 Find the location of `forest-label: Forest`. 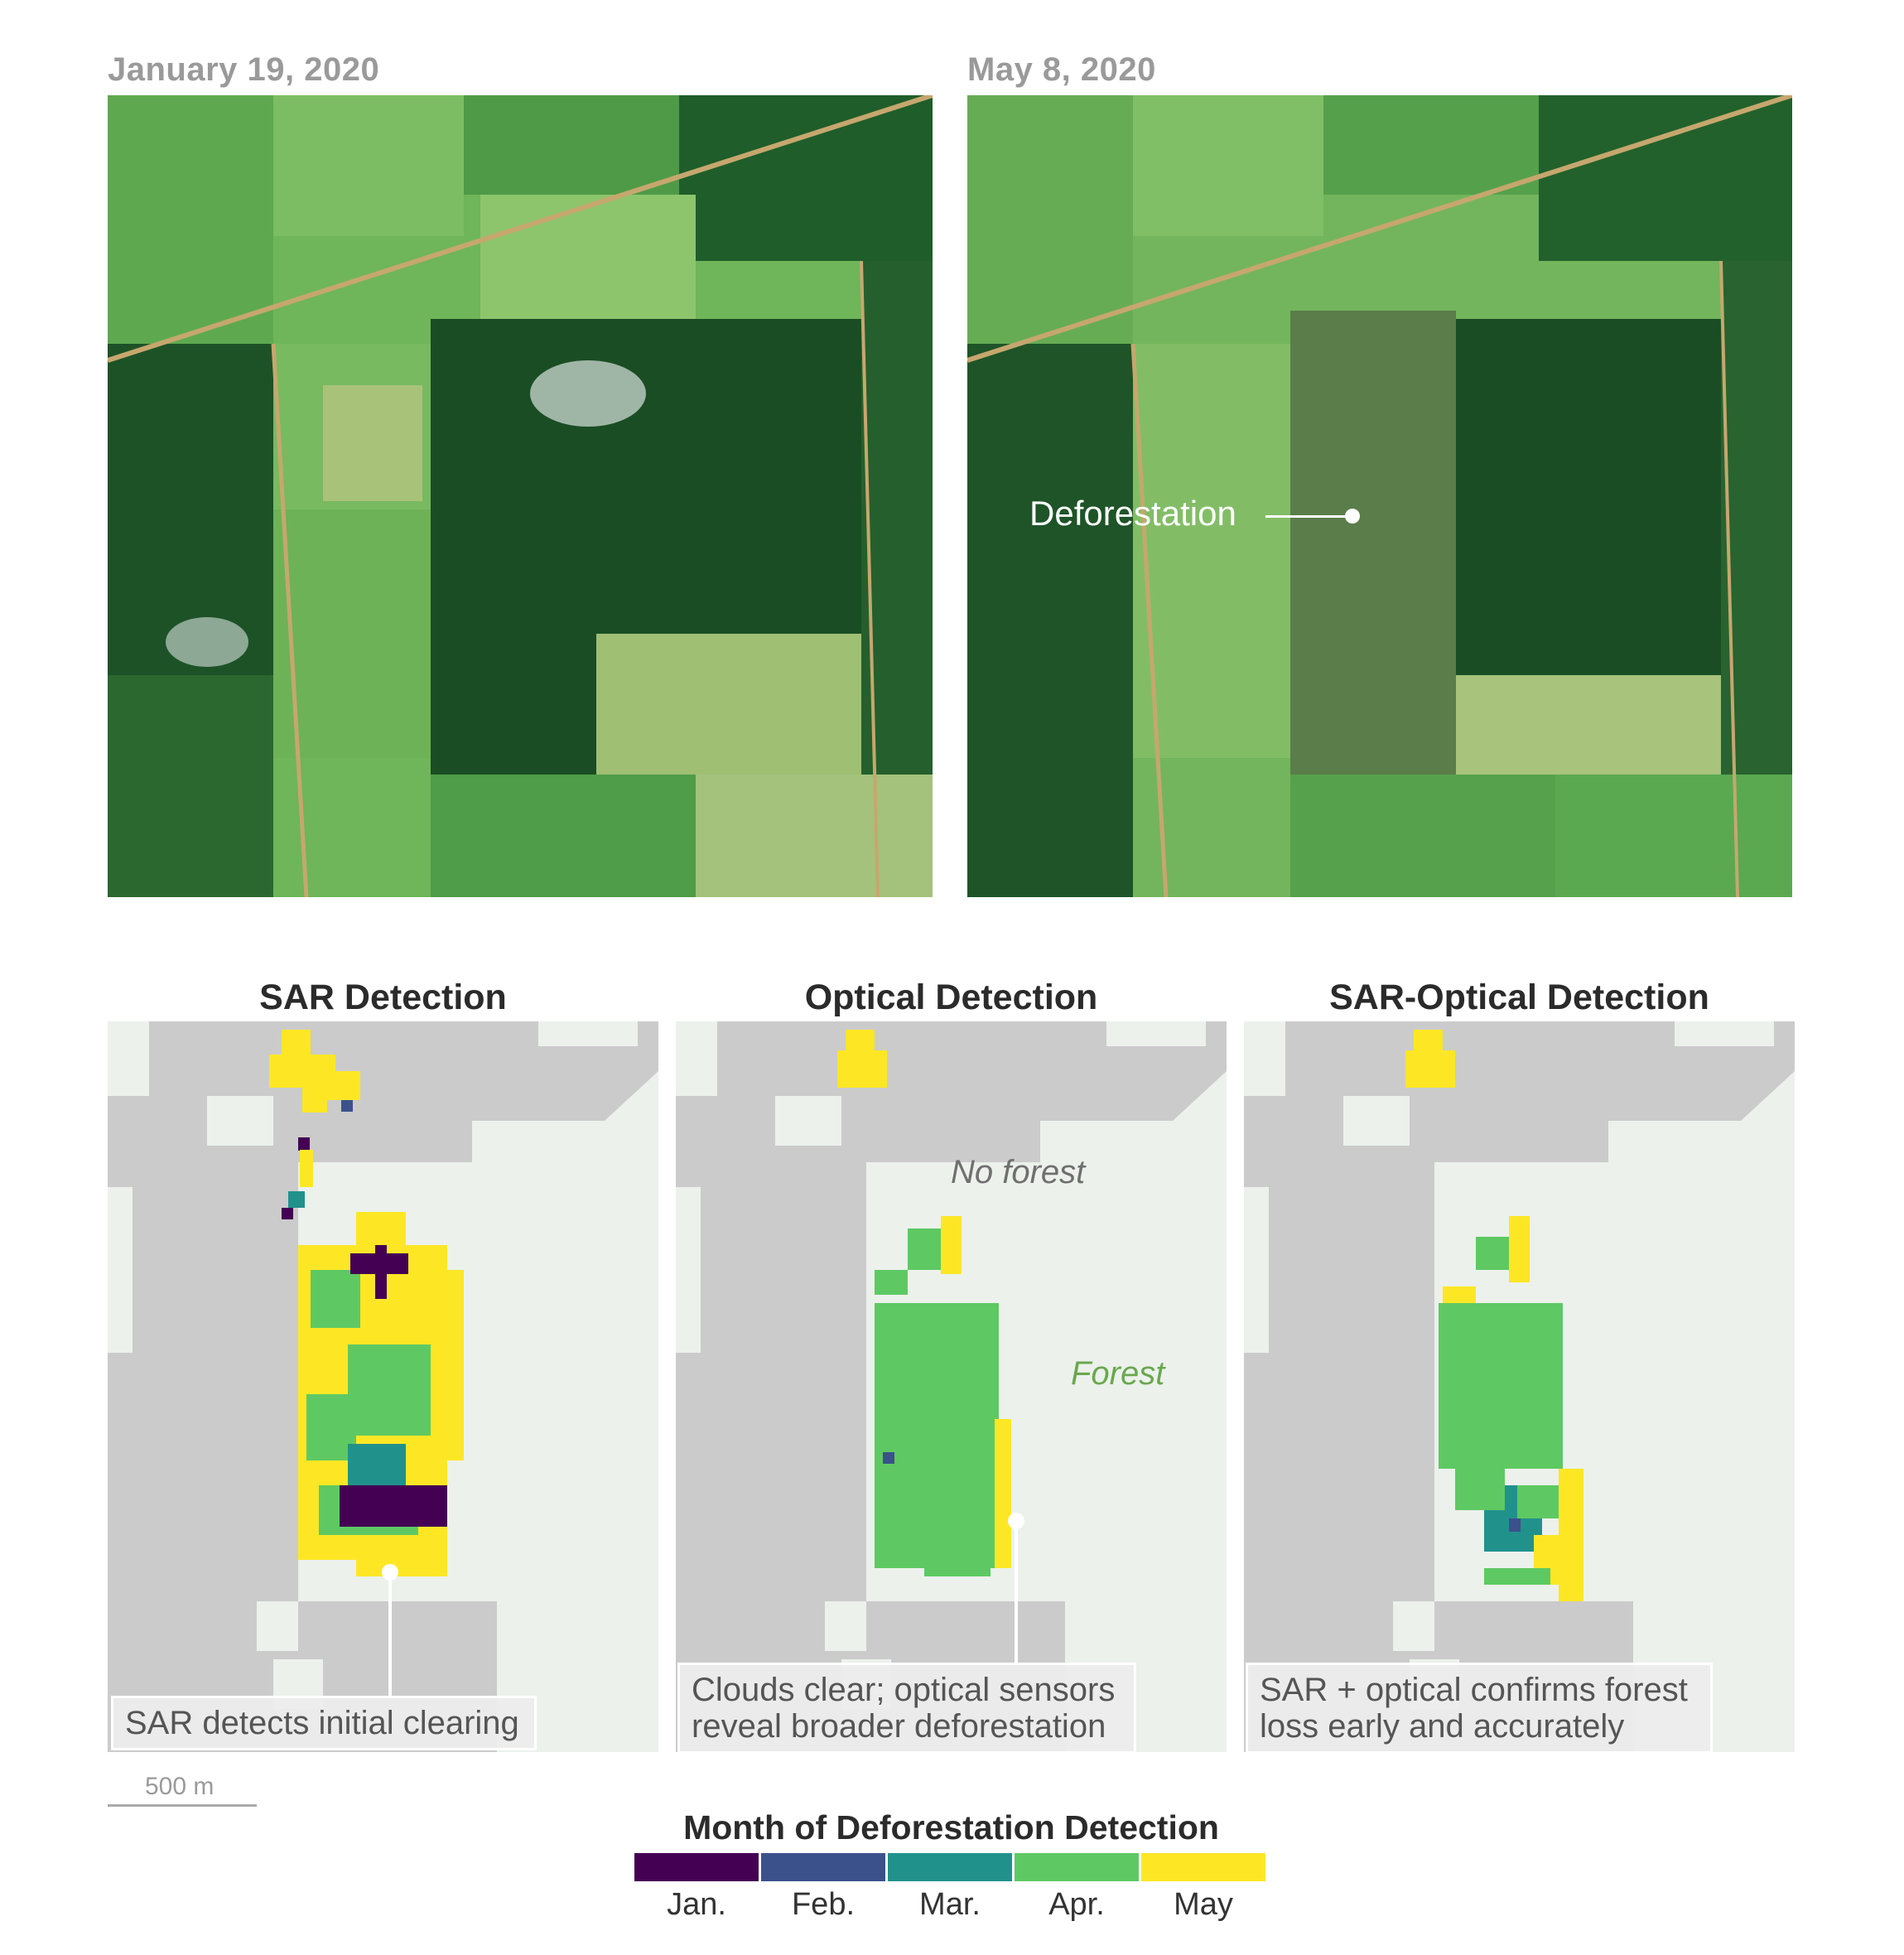

forest-label: Forest is located at coordinates (1118, 1373).